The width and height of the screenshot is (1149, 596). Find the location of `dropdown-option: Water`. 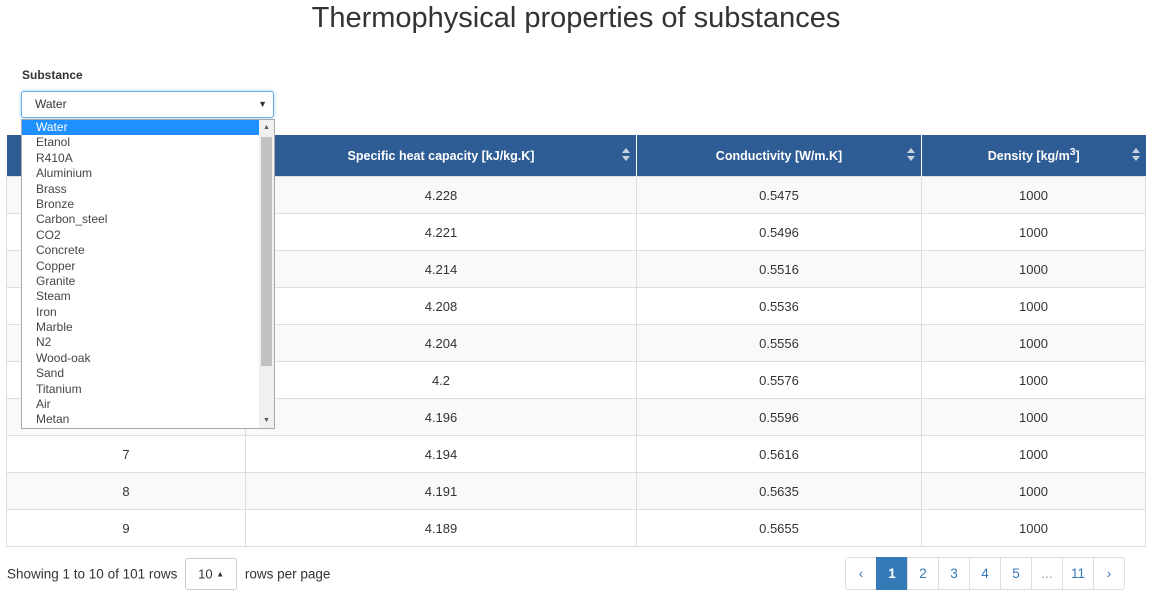

dropdown-option: Water is located at coordinates (141, 128).